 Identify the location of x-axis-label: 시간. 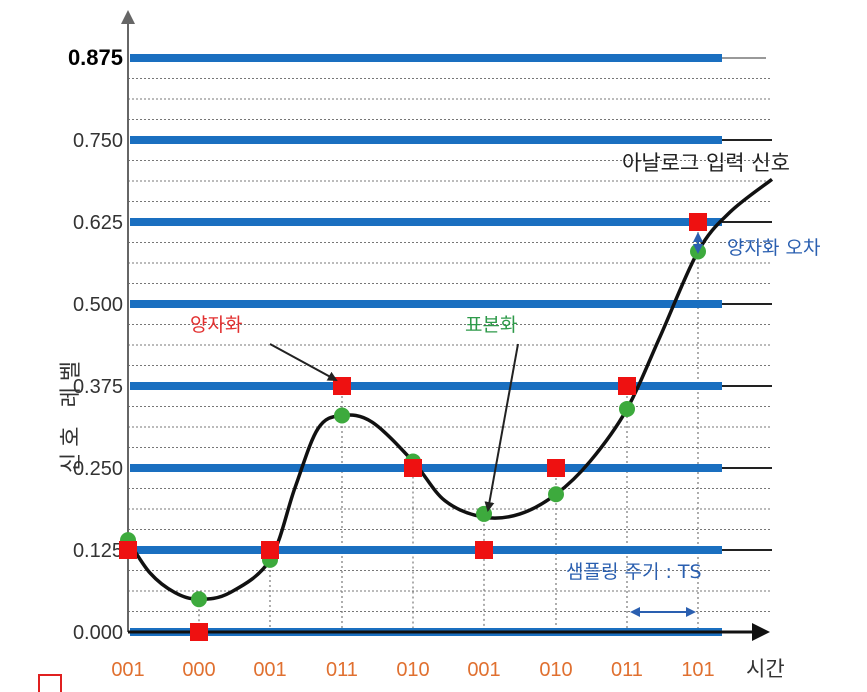
(765, 669).